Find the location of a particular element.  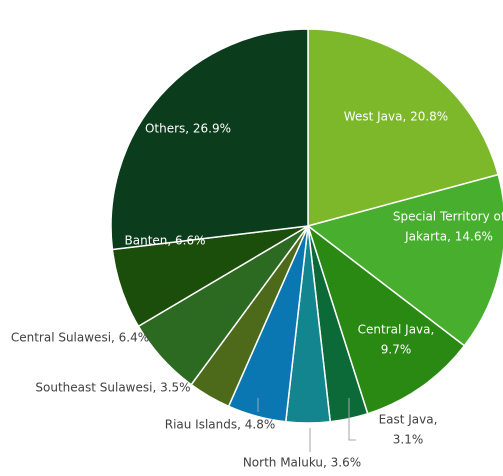

leader-lines is located at coordinates (306, 425).